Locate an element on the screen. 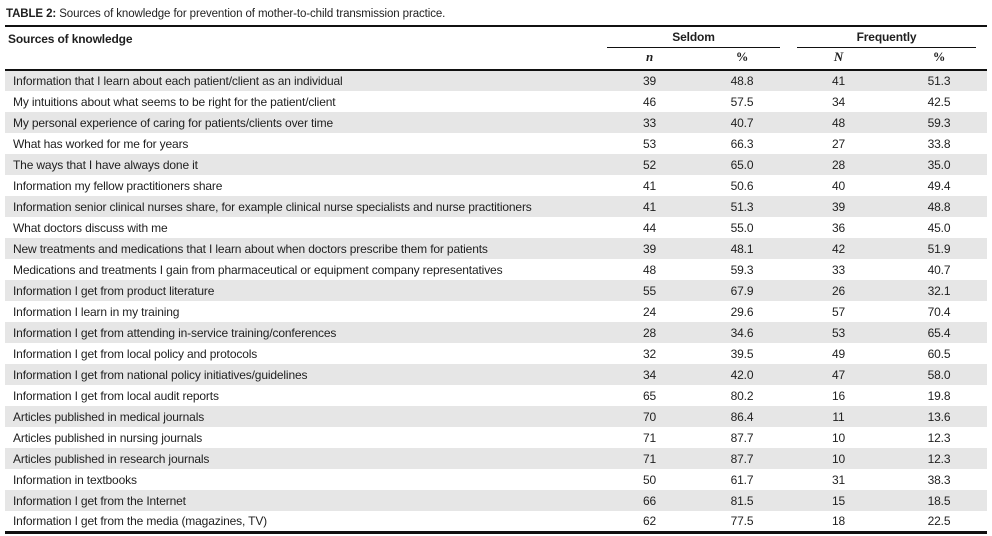 The height and width of the screenshot is (536, 992). row-label: The ways that I have always done it is located at coordinates (105, 164).